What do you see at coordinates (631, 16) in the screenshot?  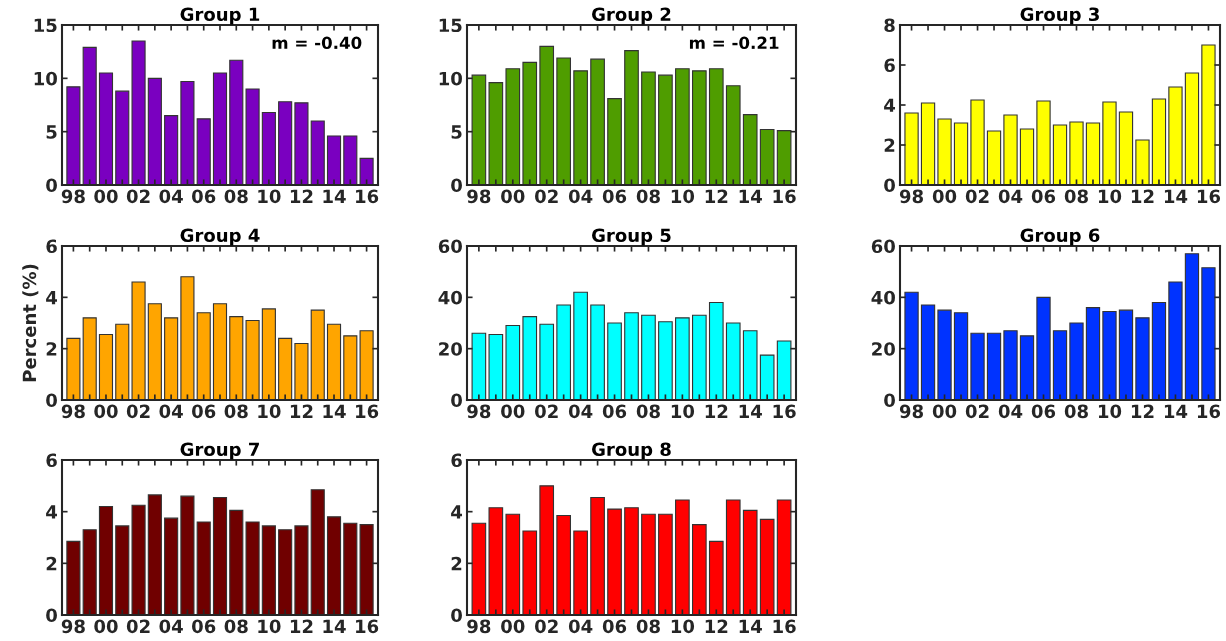 I see `chart-title: Group 2` at bounding box center [631, 16].